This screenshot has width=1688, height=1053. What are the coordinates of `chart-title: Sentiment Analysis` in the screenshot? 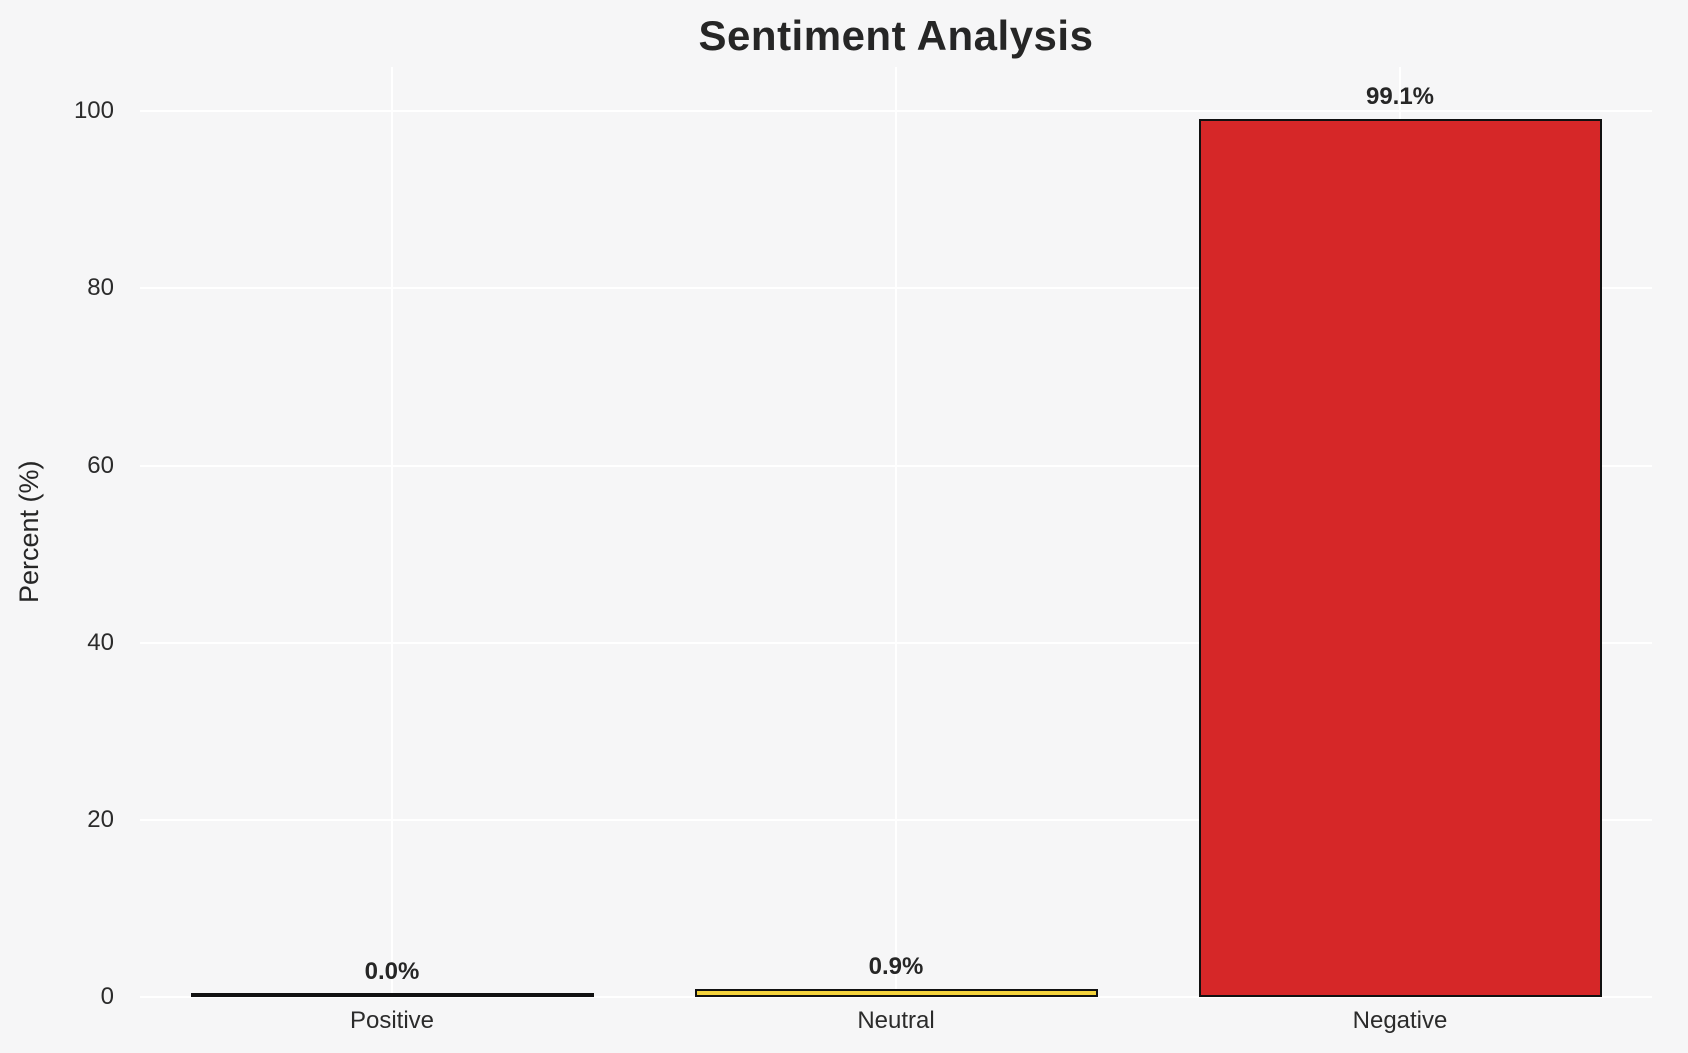 It's located at (896, 35).